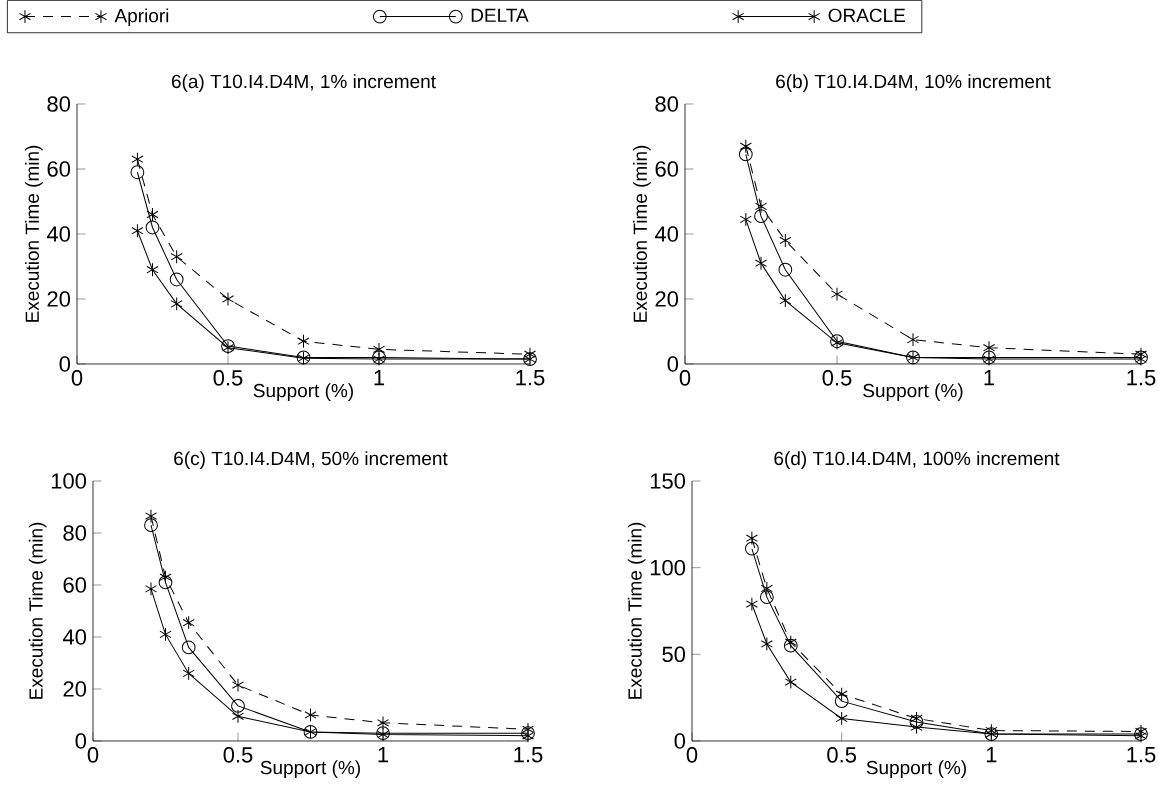 The image size is (1158, 801). Describe the element at coordinates (668, 481) in the screenshot. I see `y-tick-label: 150` at that location.